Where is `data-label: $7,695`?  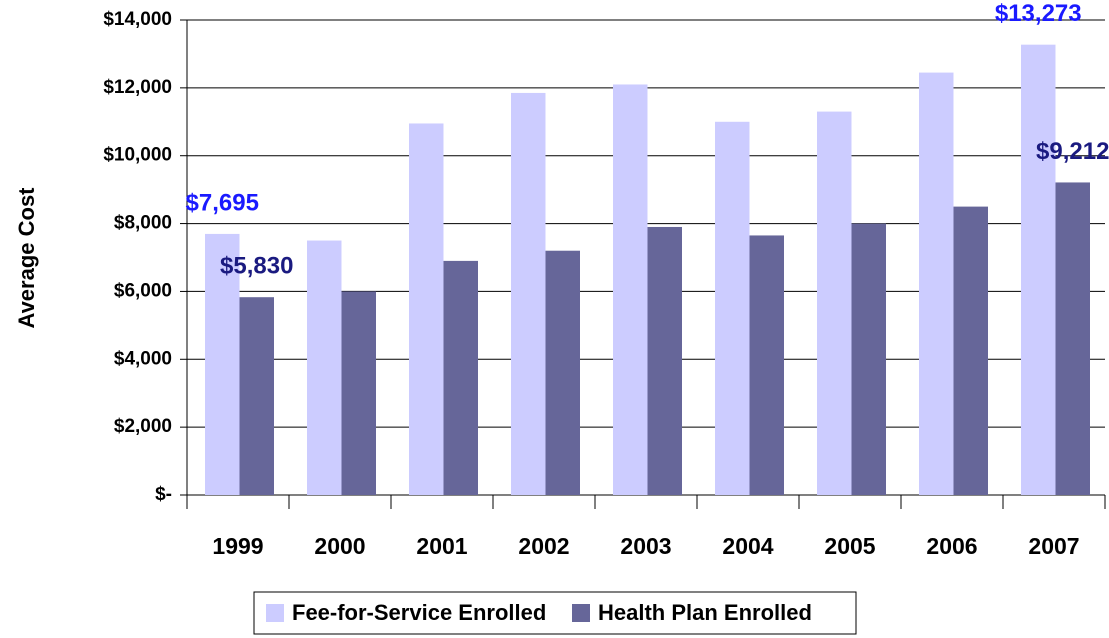
data-label: $7,695 is located at coordinates (222, 202).